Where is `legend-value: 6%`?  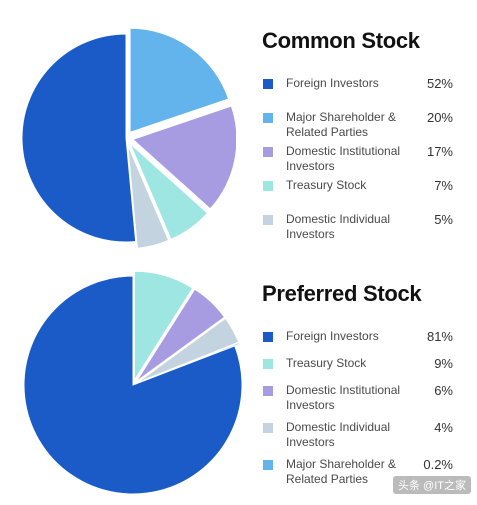
legend-value: 6% is located at coordinates (443, 390).